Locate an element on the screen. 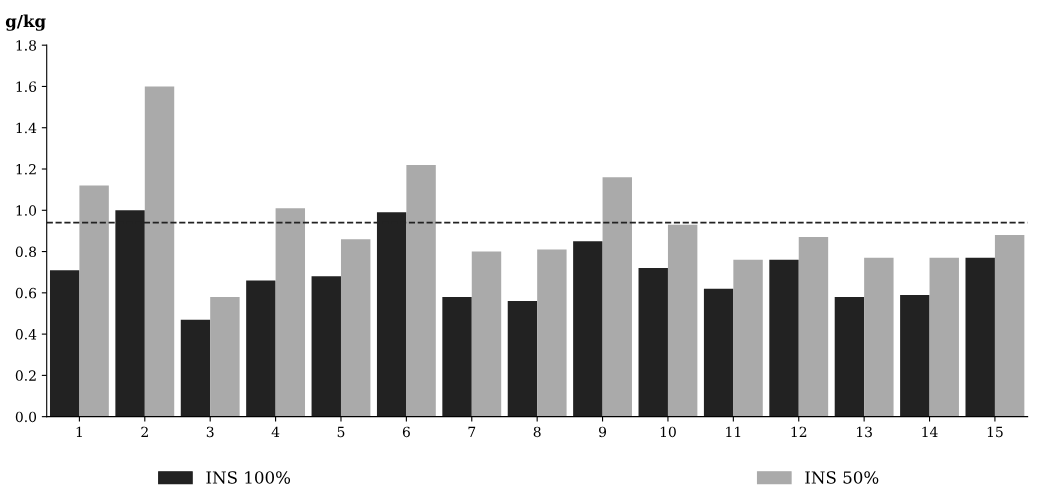 The height and width of the screenshot is (502, 1038). y-tick-label: 1.8 is located at coordinates (26, 45).